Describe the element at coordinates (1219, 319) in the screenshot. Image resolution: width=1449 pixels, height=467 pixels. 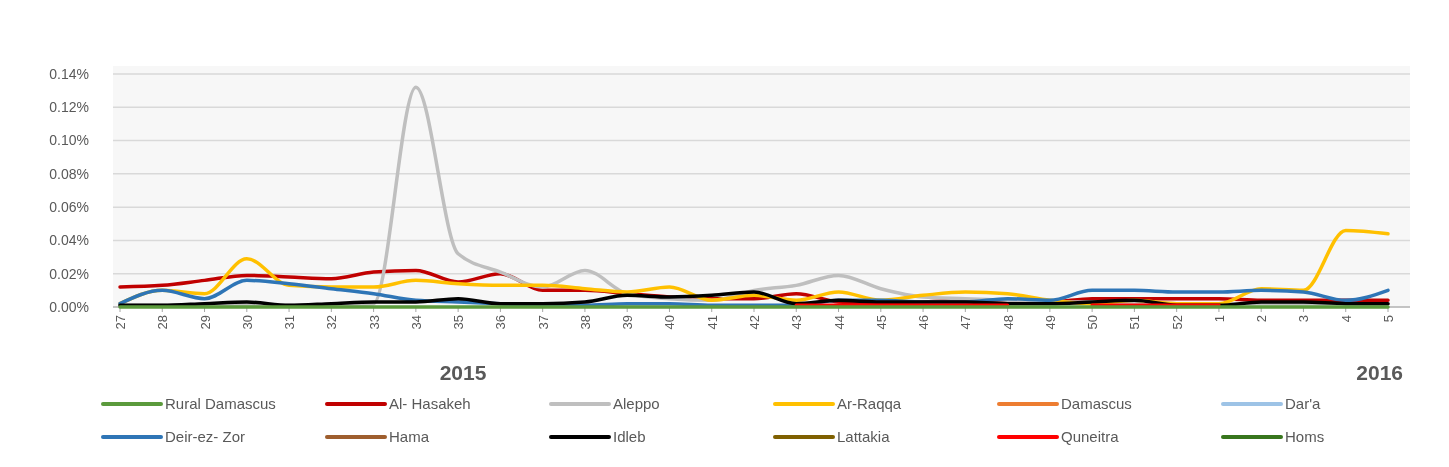
I see `x-tick-label: 1` at that location.